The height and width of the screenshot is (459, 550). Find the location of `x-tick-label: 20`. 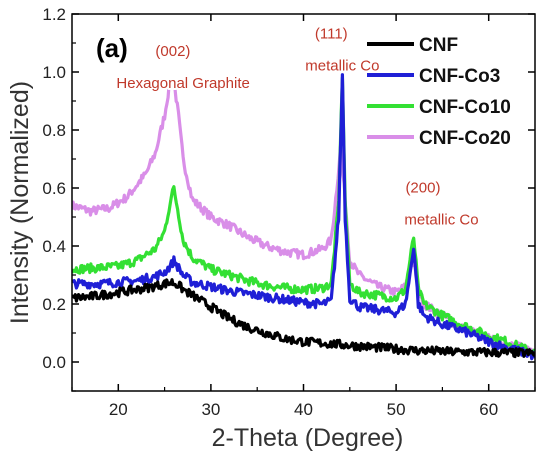

x-tick-label: 20 is located at coordinates (118, 409).